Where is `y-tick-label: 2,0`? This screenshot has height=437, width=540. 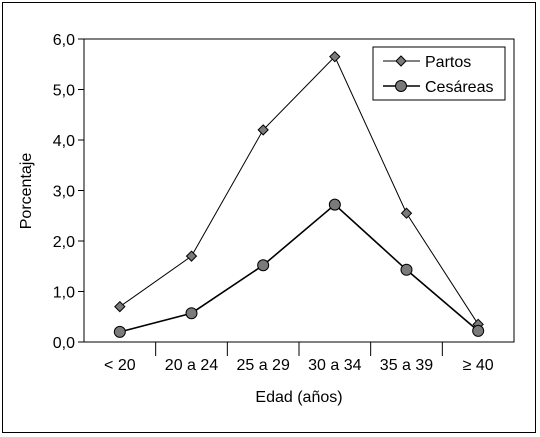 y-tick-label: 2,0 is located at coordinates (64, 242).